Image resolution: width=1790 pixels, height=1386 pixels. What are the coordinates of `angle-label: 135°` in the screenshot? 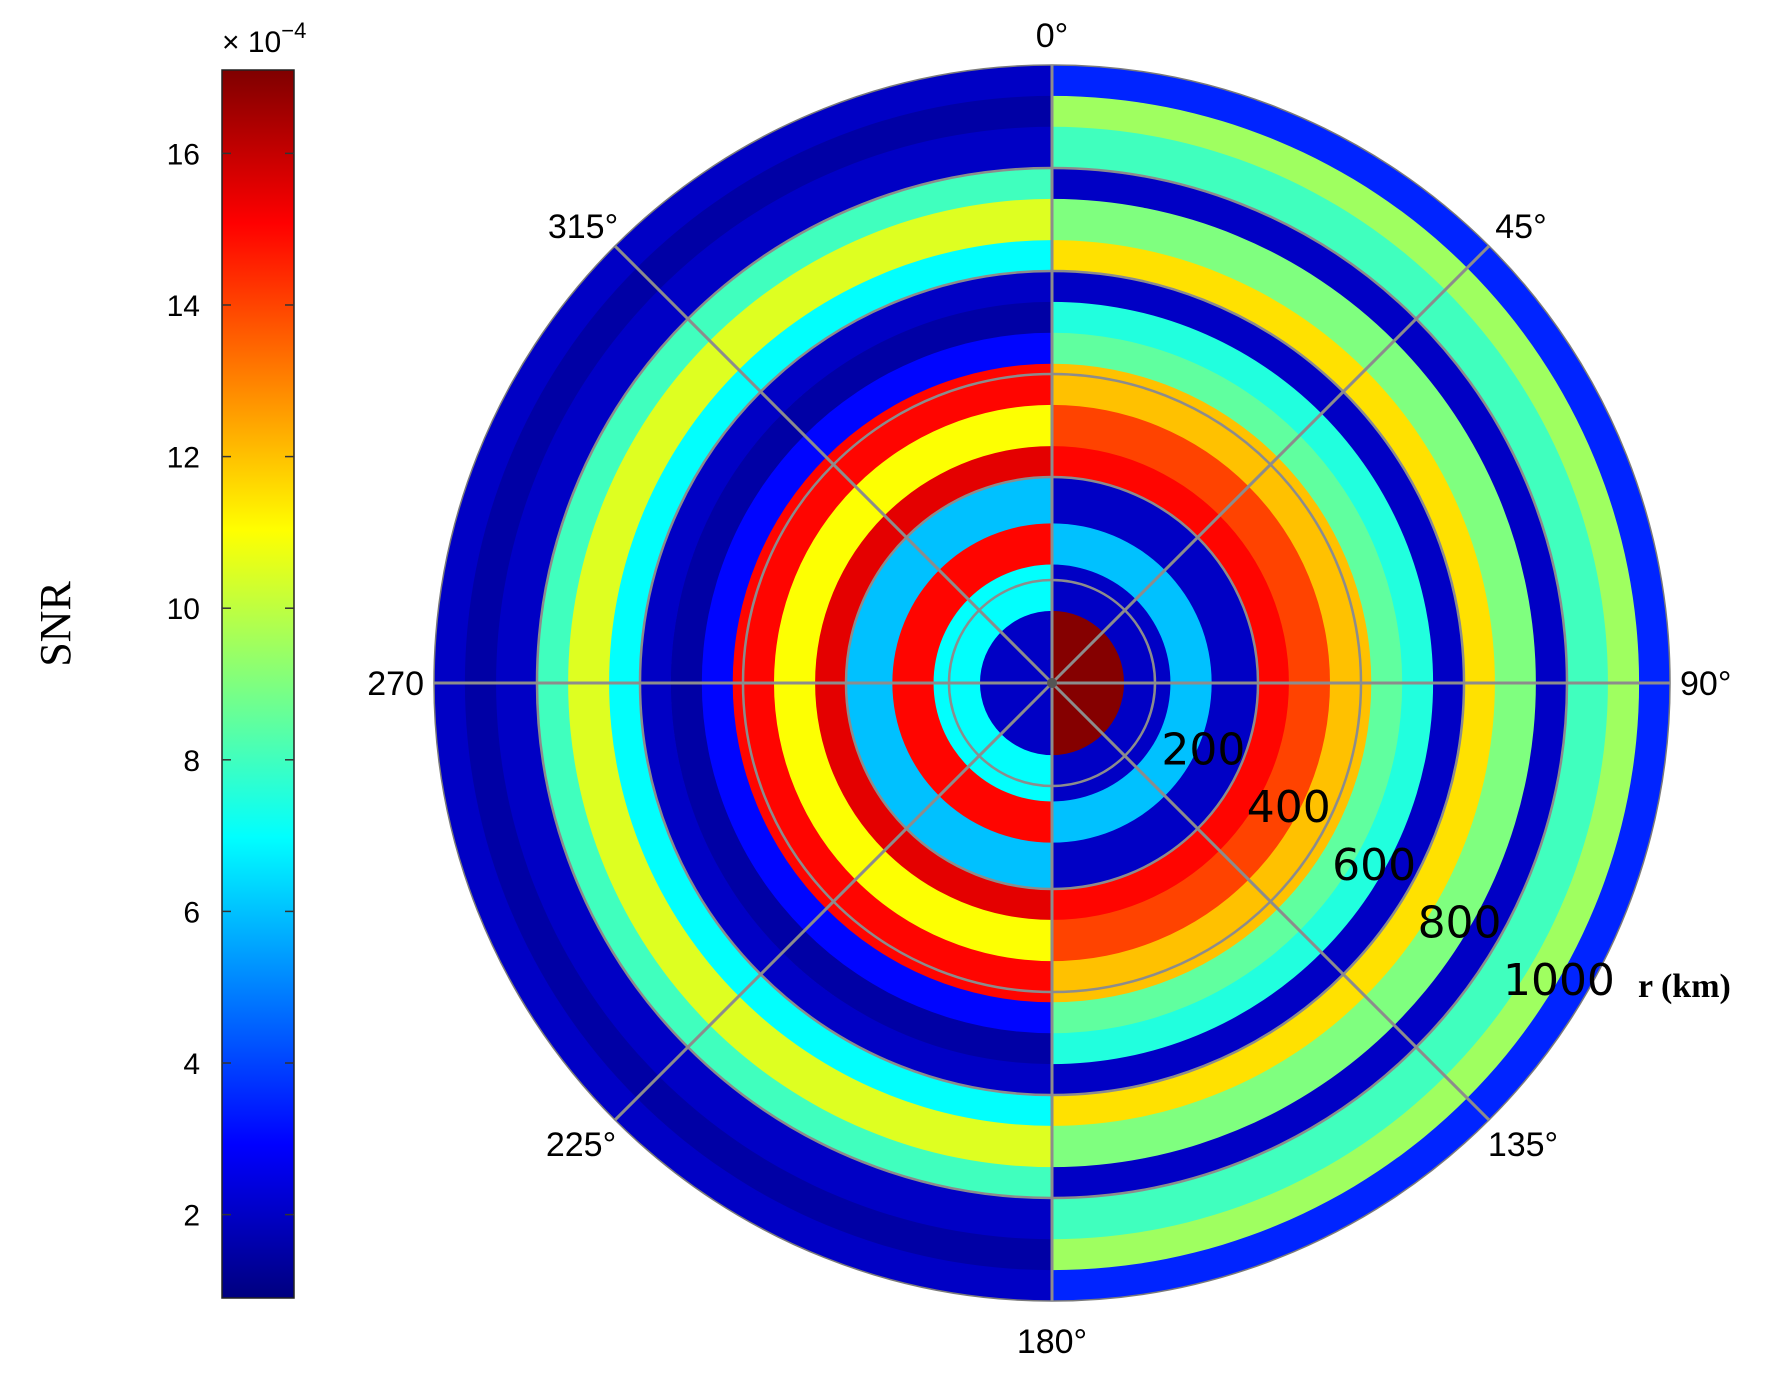 It's located at (1523, 1145).